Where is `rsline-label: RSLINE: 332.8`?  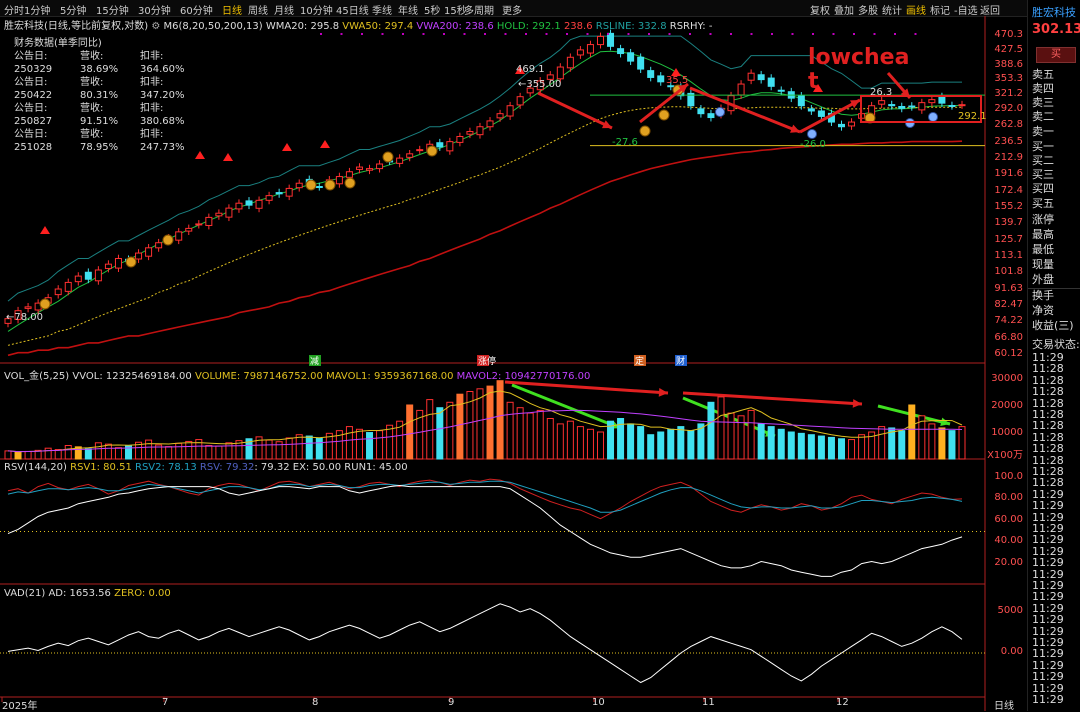
rsline-label: RSLINE: 332.8 is located at coordinates (631, 26).